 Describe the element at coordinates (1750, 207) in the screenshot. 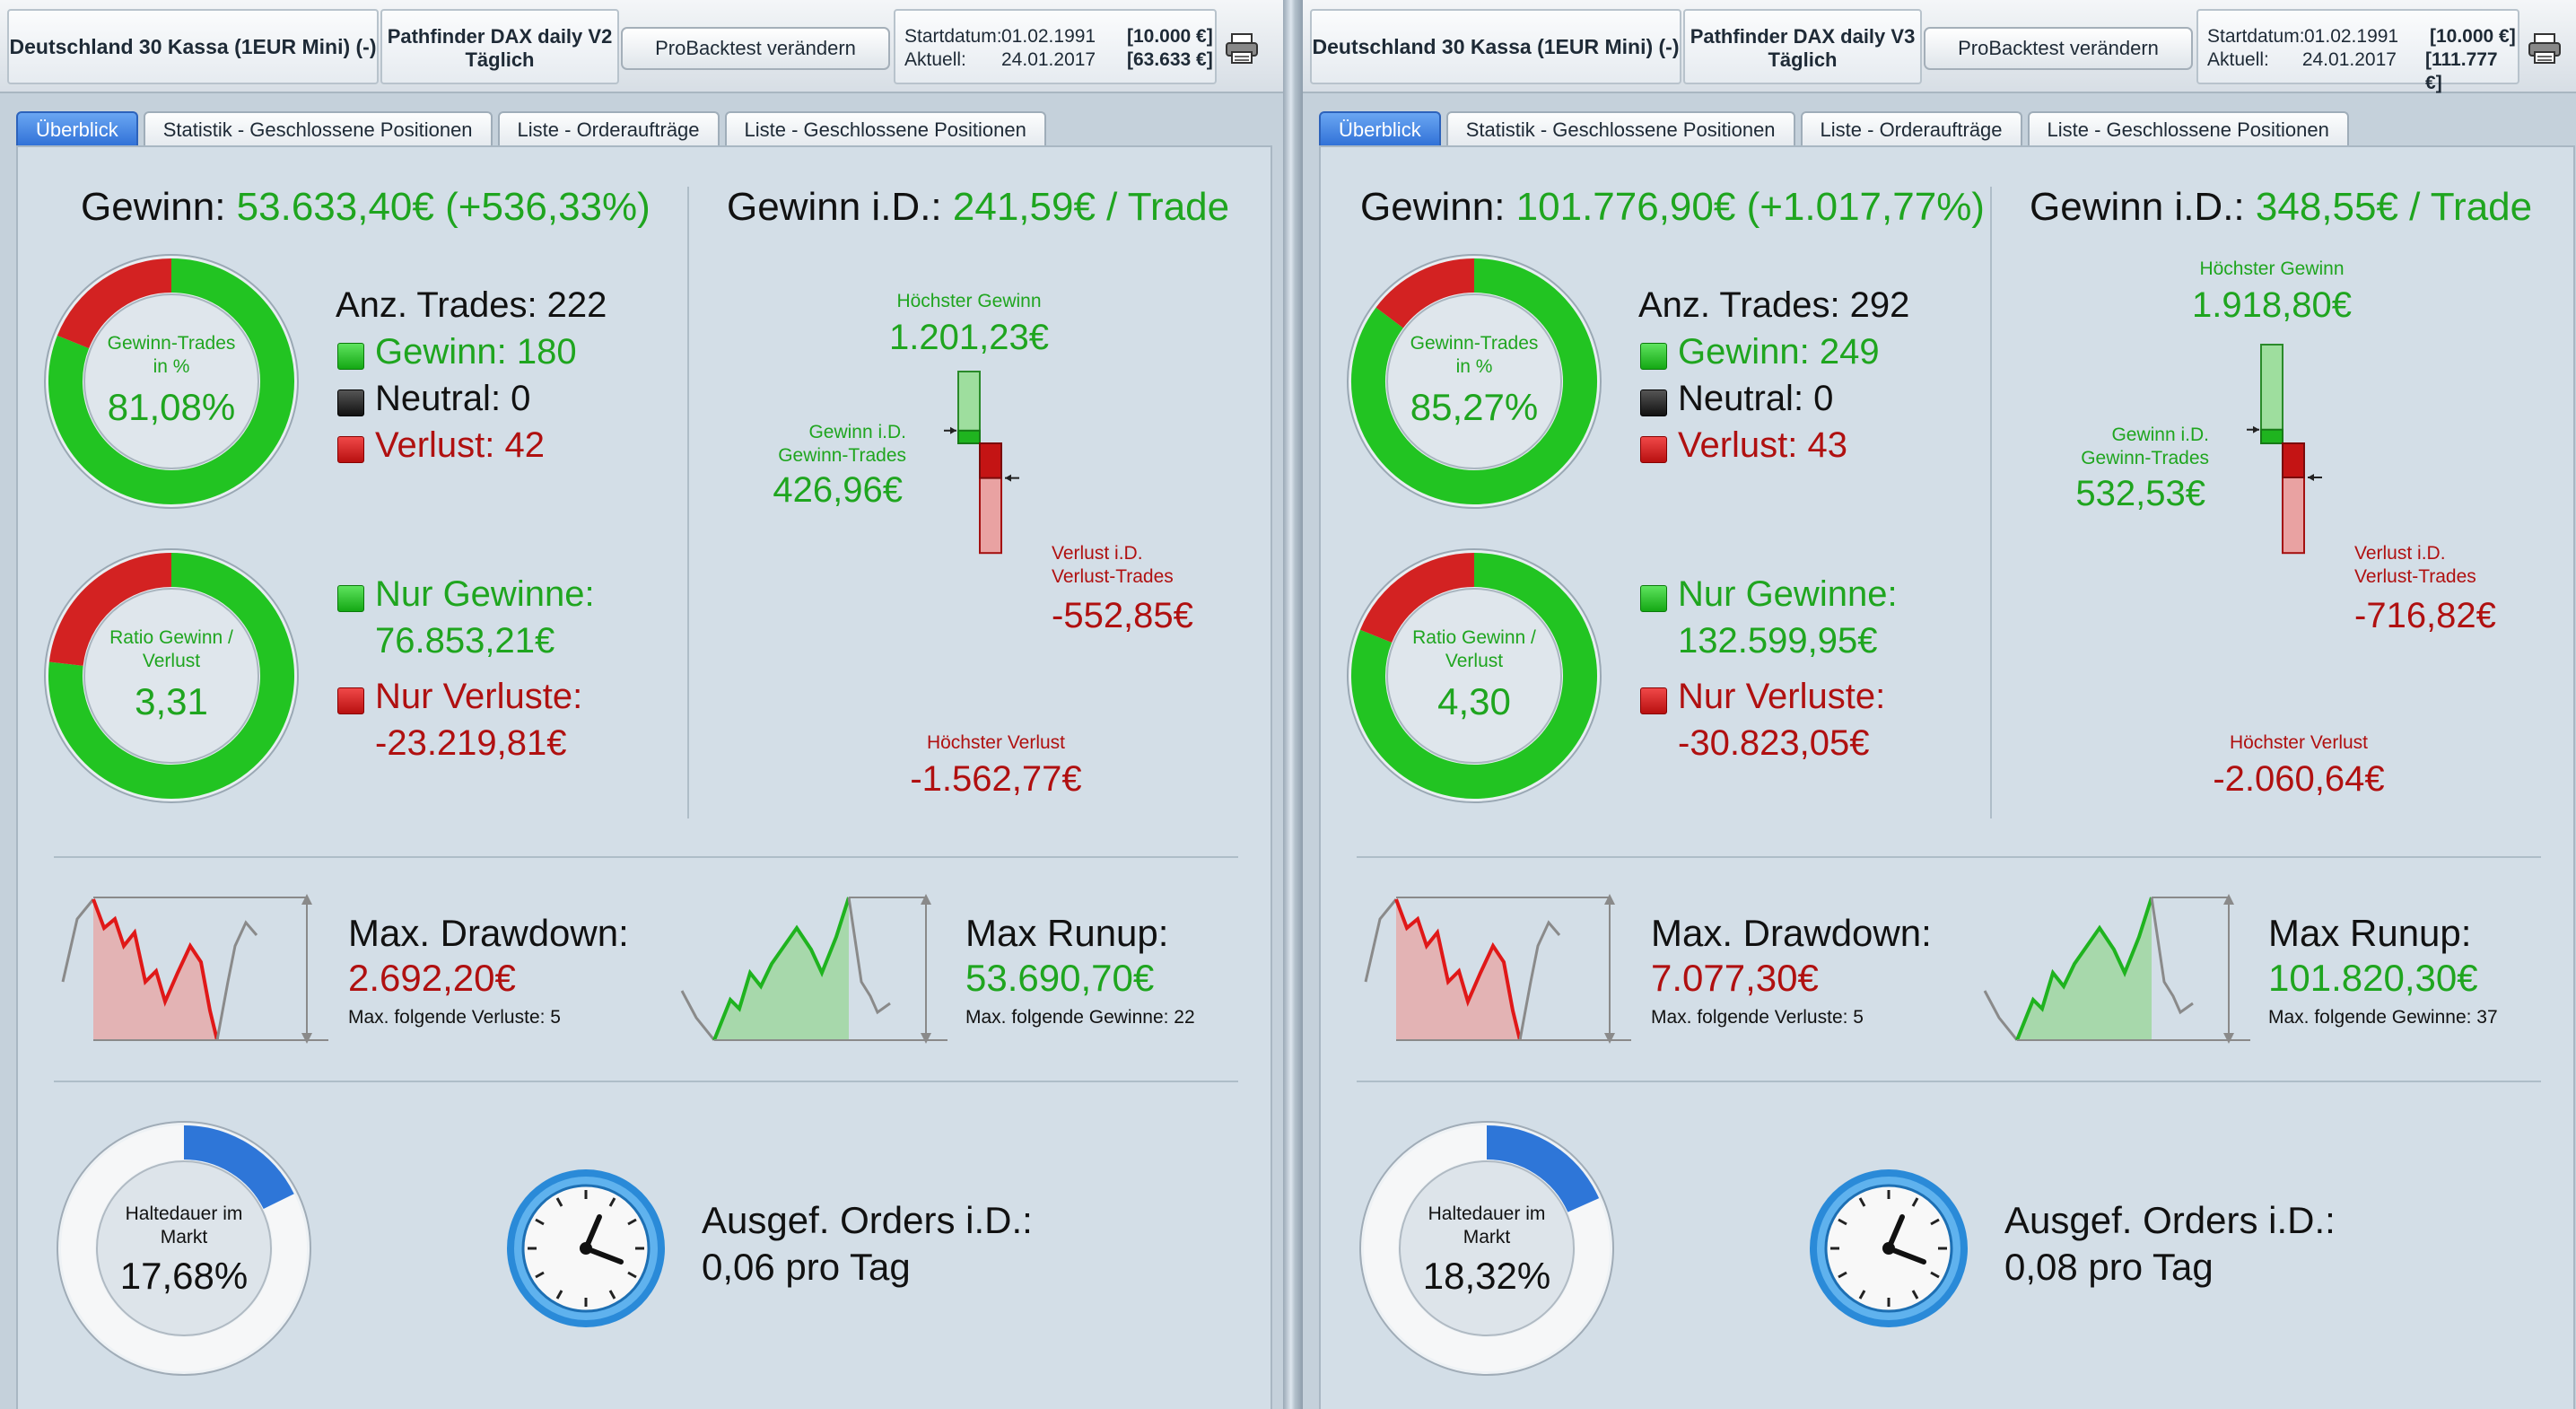

I see `total-gain-value: 101.776,90€ (+1.017,77%)` at that location.